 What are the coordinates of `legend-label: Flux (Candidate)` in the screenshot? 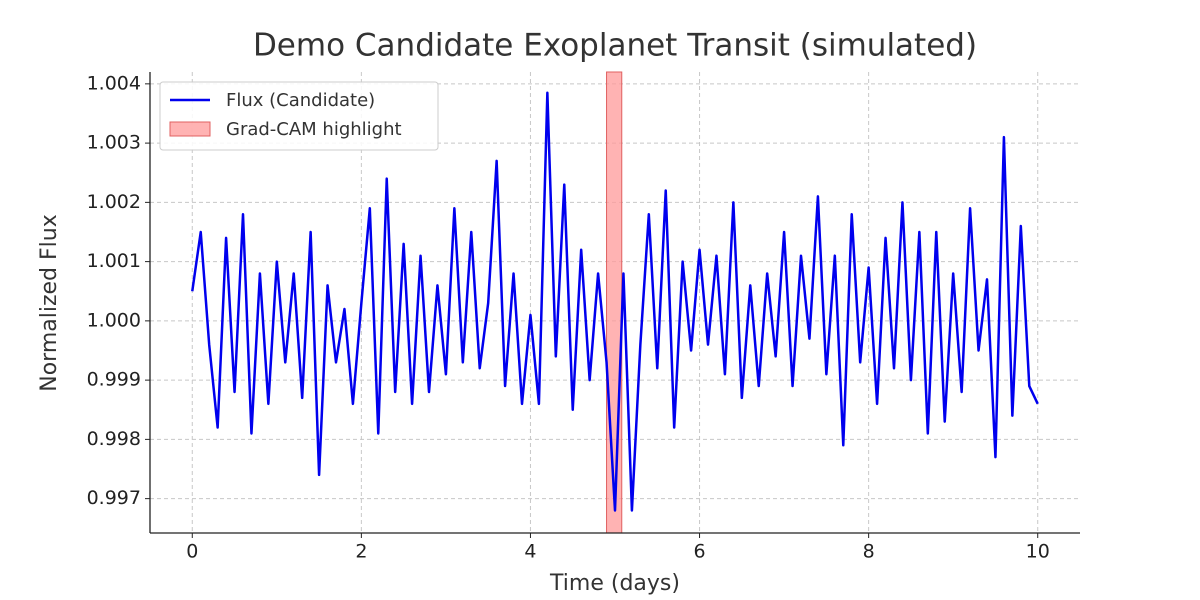 It's located at (300, 100).